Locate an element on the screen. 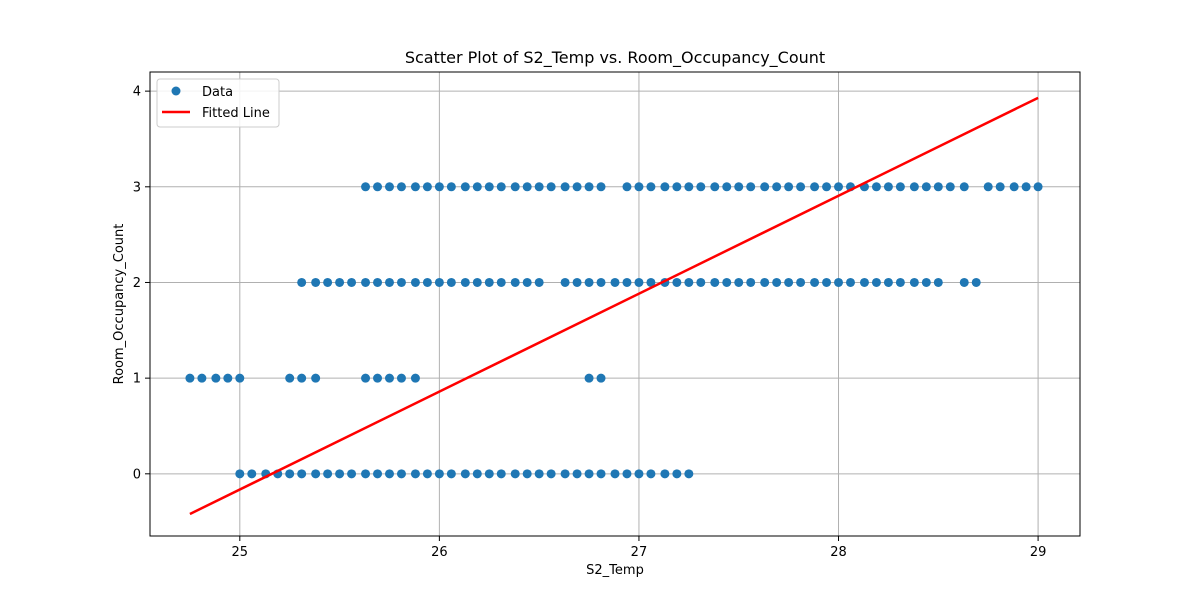  x-axis-ticks: 25 26 27 28 29 is located at coordinates (639, 548).